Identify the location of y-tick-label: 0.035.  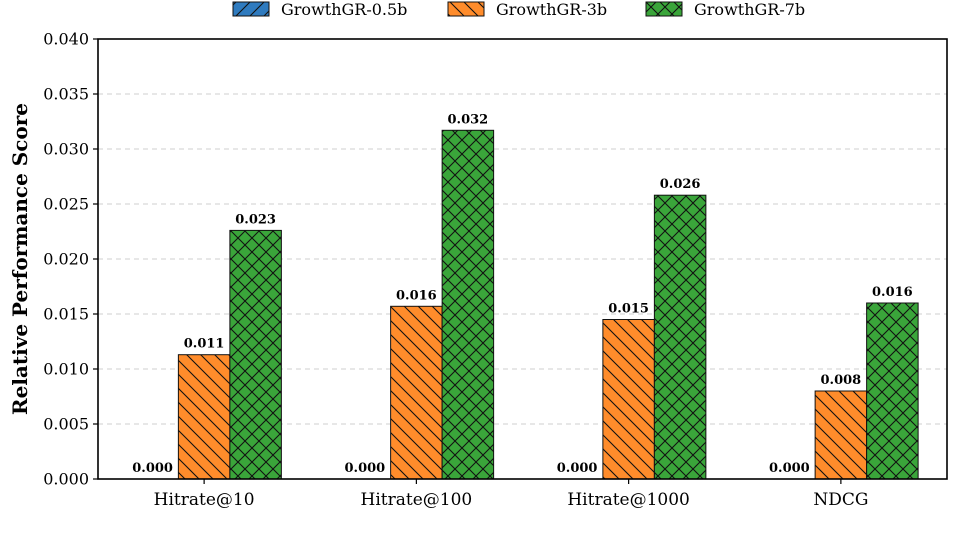
(66, 94).